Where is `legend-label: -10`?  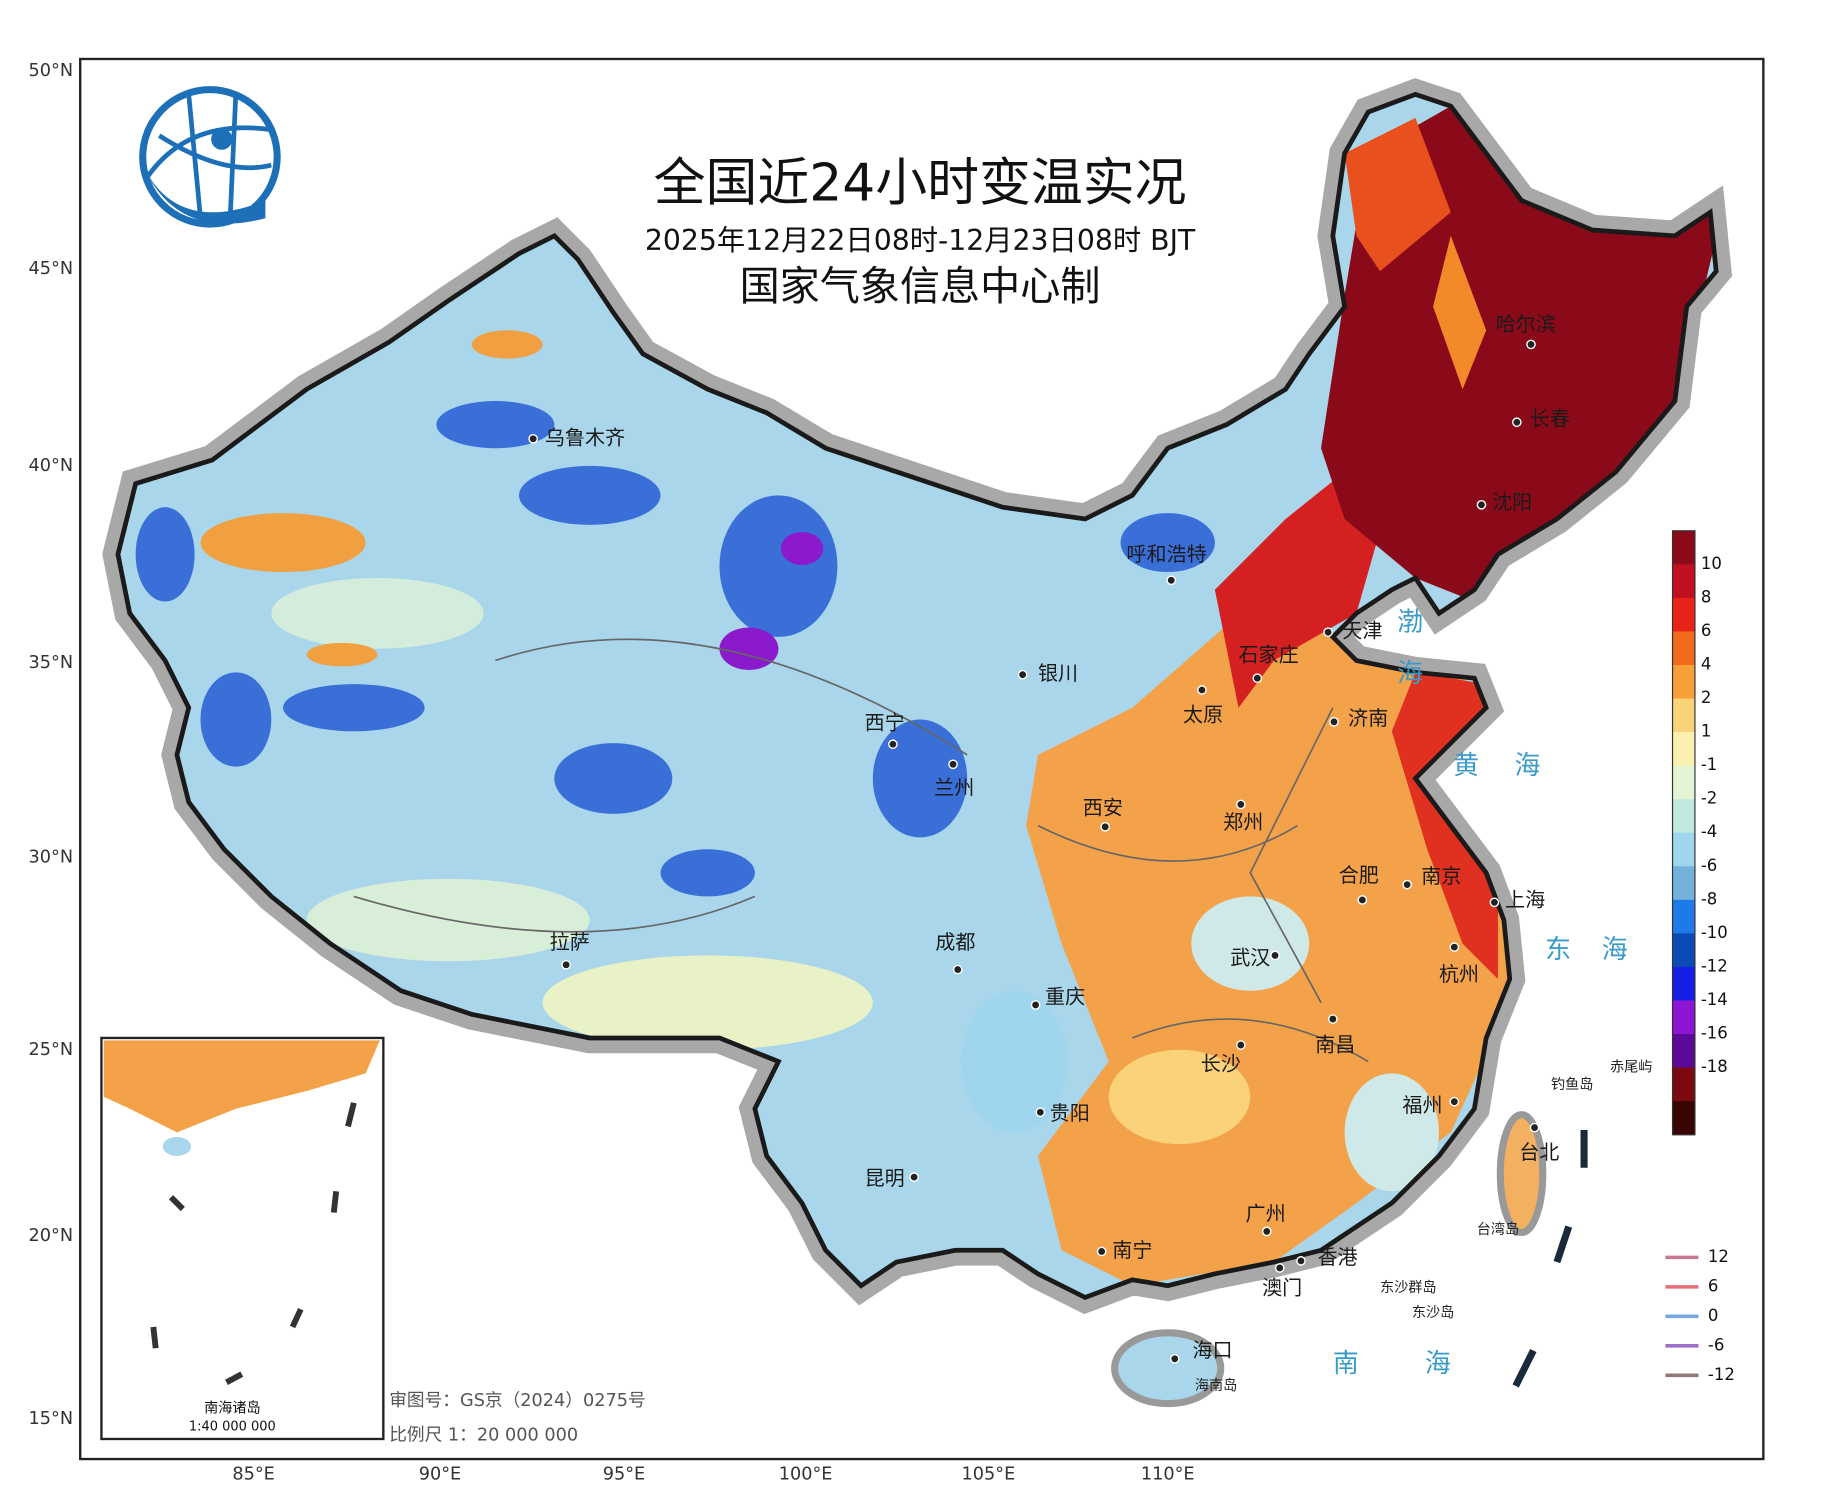
legend-label: -10 is located at coordinates (1714, 932).